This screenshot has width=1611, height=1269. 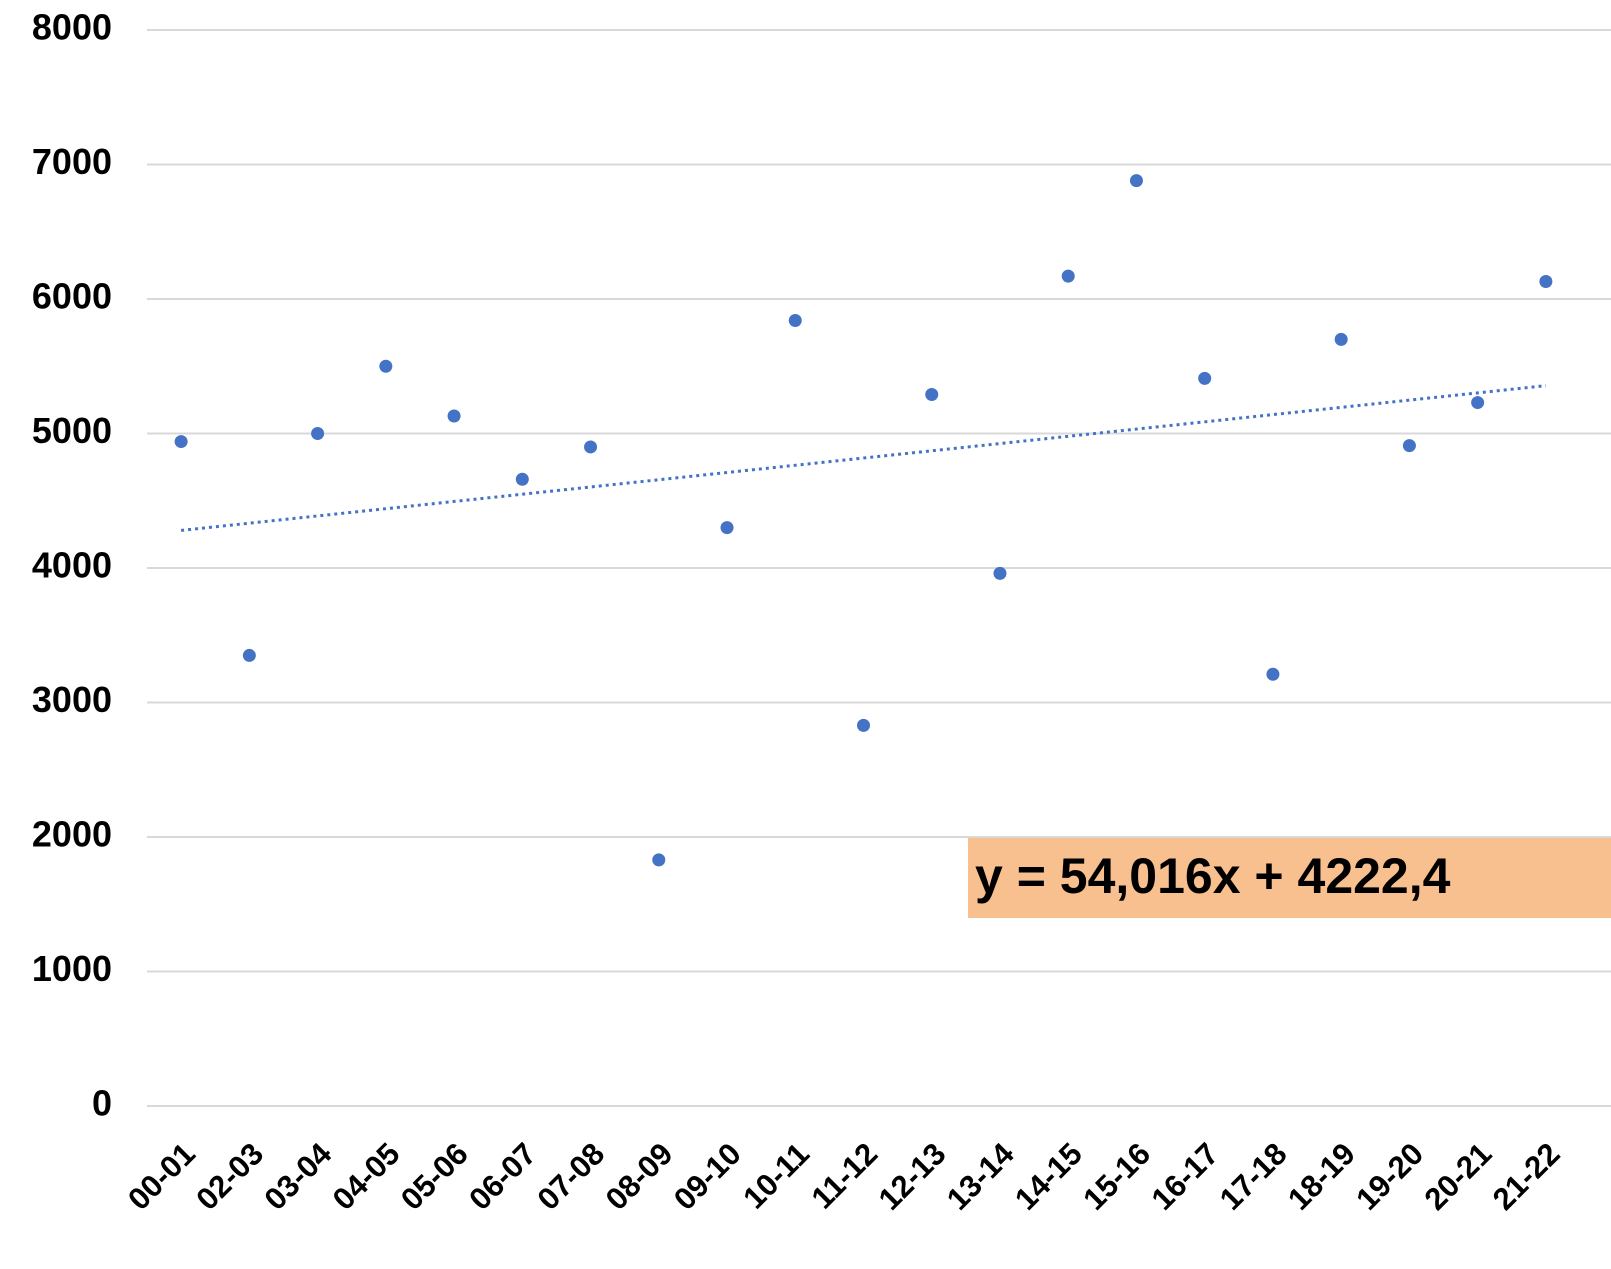 What do you see at coordinates (1526, 1176) in the screenshot?
I see `x-tick-label: 21-22` at bounding box center [1526, 1176].